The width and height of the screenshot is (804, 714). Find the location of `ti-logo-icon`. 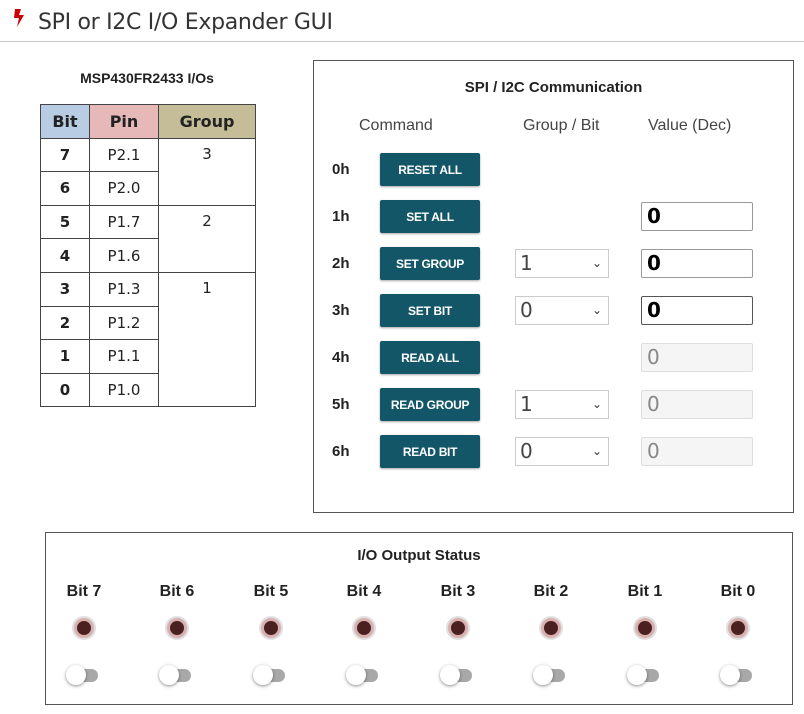

ti-logo-icon is located at coordinates (19, 18).